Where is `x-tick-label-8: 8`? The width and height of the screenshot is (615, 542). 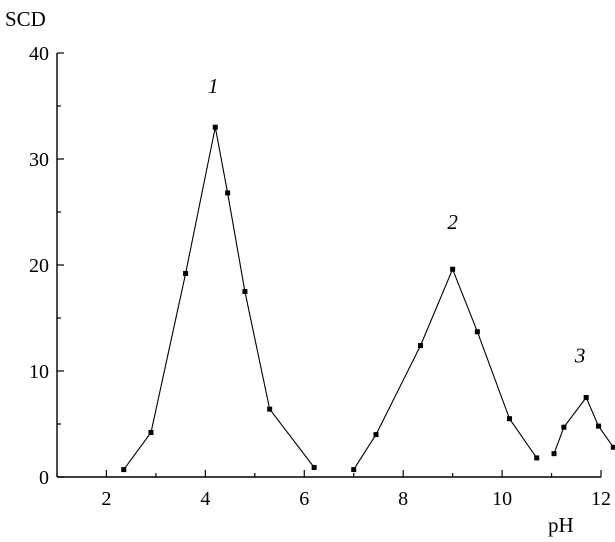
x-tick-label-8: 8 is located at coordinates (403, 499).